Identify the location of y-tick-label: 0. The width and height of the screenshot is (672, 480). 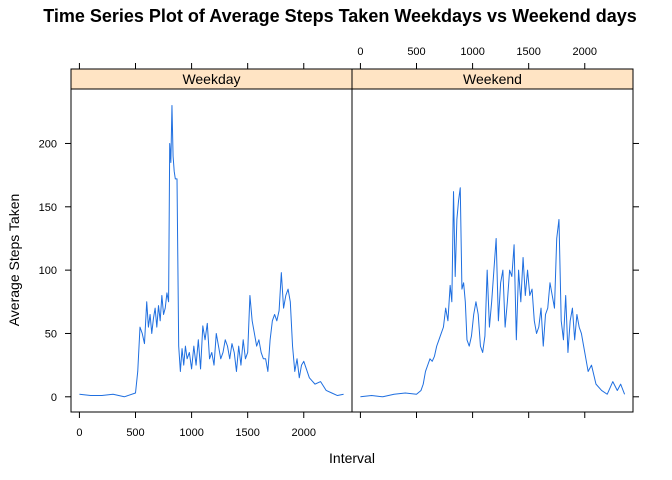
(54, 398).